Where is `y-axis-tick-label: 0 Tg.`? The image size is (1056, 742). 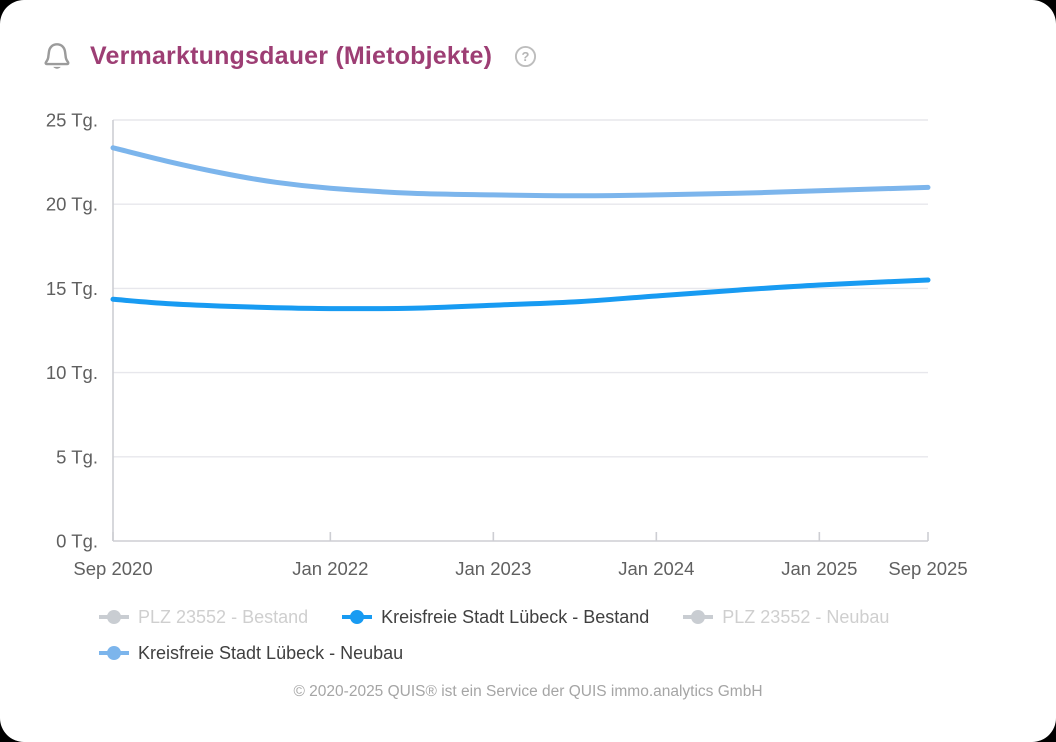 y-axis-tick-label: 0 Tg. is located at coordinates (77, 541).